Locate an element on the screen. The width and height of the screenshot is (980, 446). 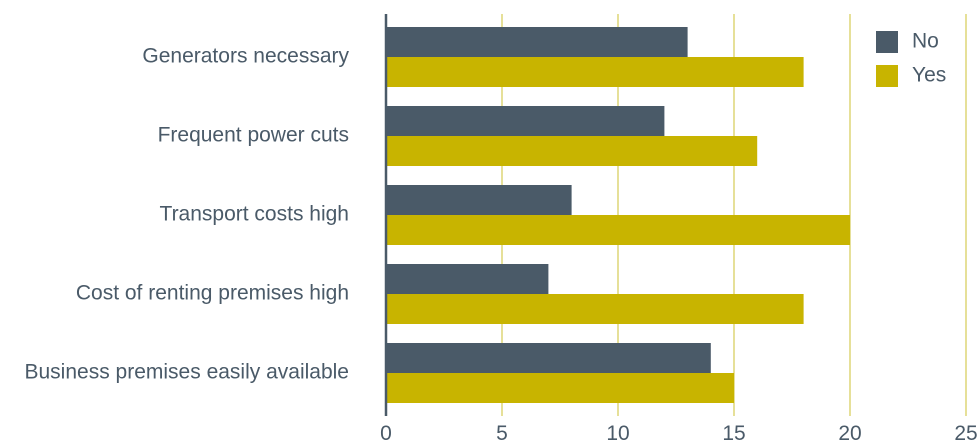
x-tick-label: 15 is located at coordinates (733, 433).